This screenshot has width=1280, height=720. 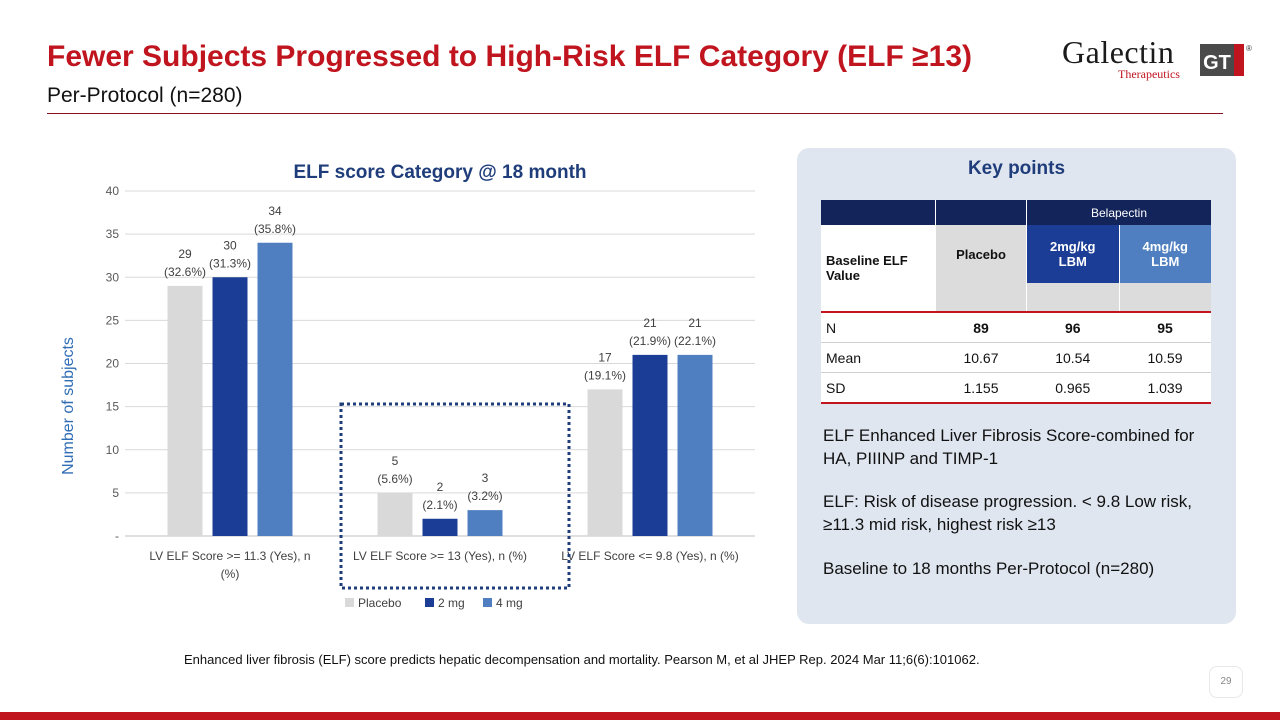 What do you see at coordinates (1165, 357) in the screenshot?
I see `cell-value: 10.59` at bounding box center [1165, 357].